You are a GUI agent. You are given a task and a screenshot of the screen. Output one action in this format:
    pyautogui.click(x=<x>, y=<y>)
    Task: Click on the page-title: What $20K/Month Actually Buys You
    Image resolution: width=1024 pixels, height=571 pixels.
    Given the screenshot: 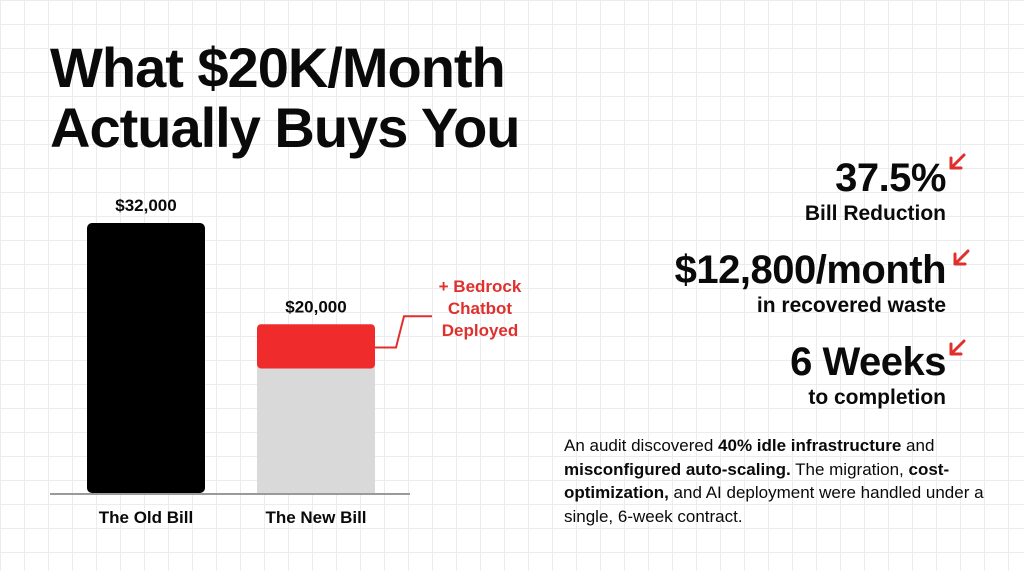 What is the action you would take?
    pyautogui.click(x=360, y=98)
    